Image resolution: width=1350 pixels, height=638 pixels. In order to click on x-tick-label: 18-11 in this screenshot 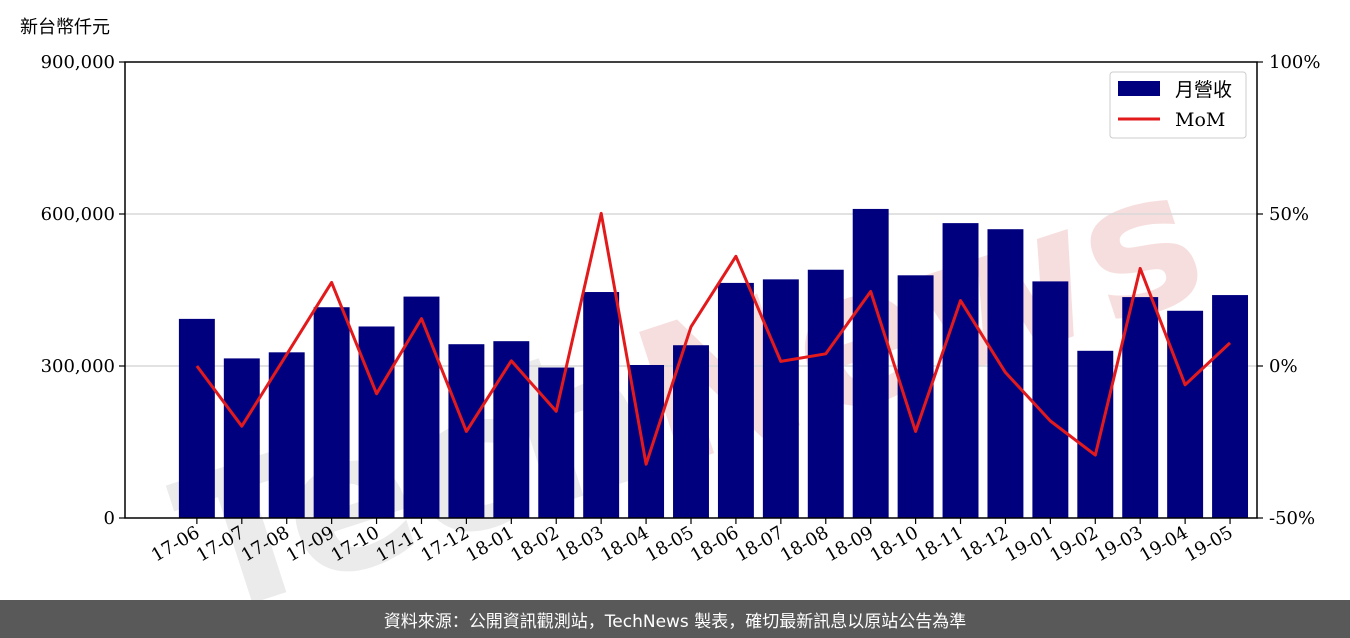, I will do `click(939, 544)`.